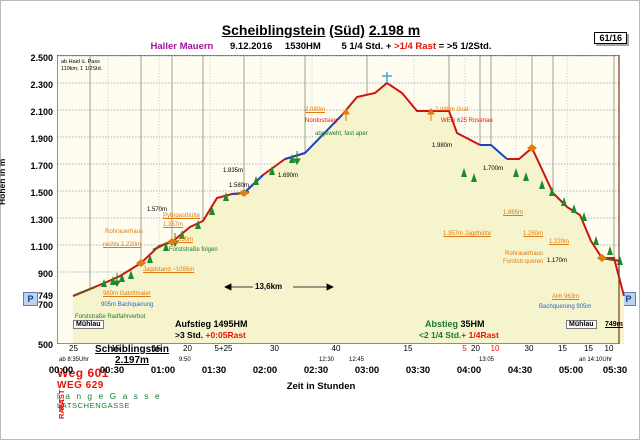 Image resolution: width=640 pixels, height=440 pixels. I want to click on waypoint-abgeweht: abgeweht, fast aper, so click(341, 134).